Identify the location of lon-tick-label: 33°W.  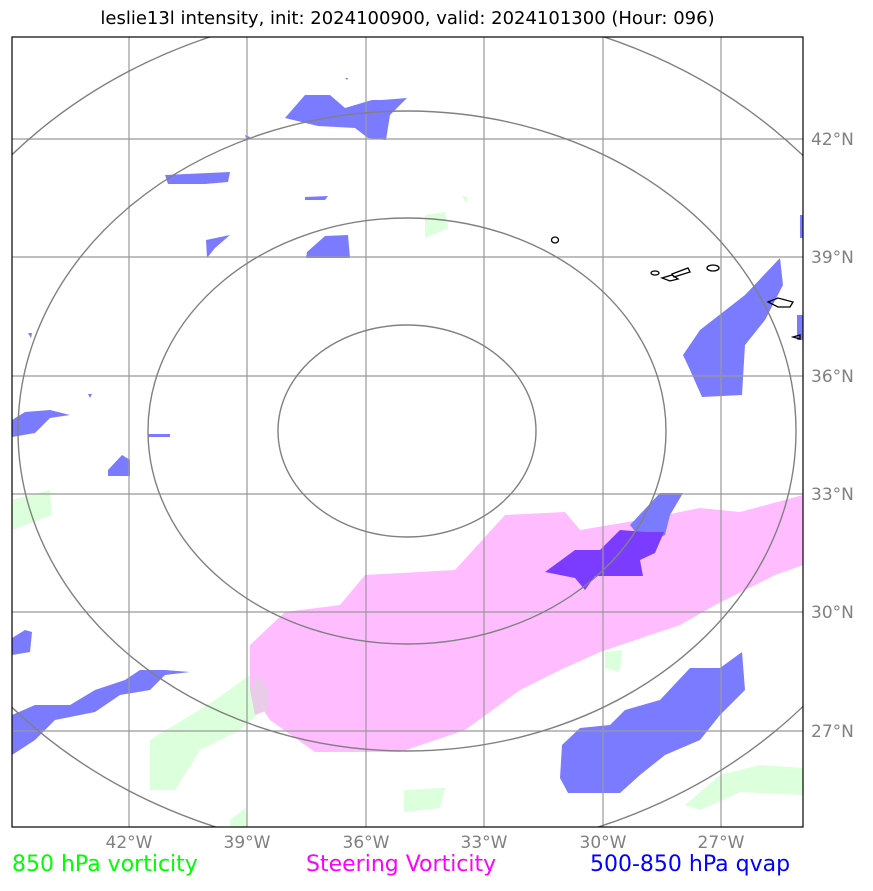
(484, 843).